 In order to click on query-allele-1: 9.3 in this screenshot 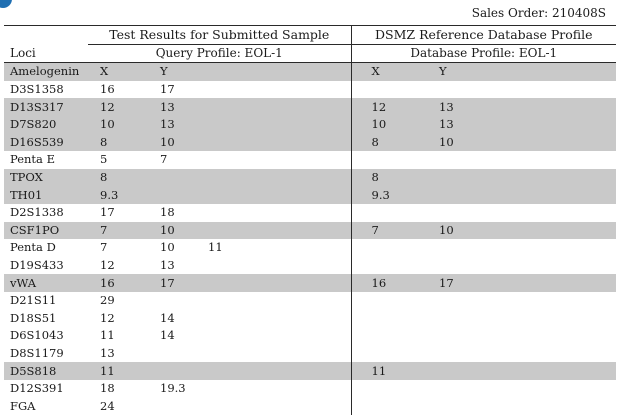, I will do `click(117, 195)`.